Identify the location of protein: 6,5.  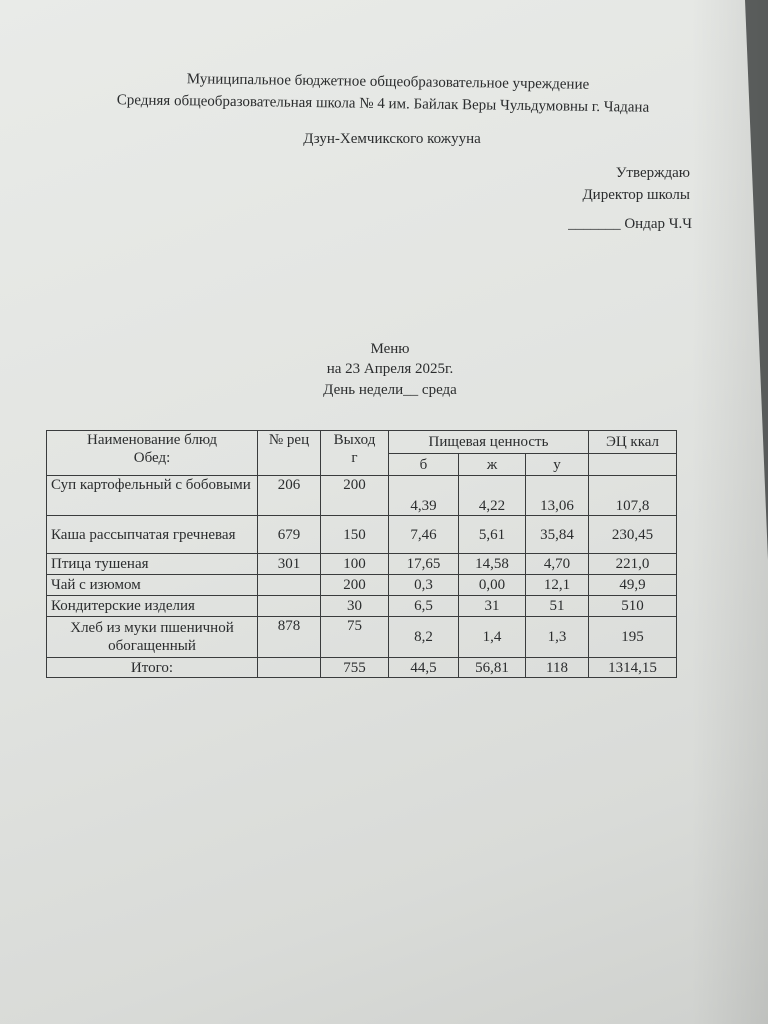
(423, 606).